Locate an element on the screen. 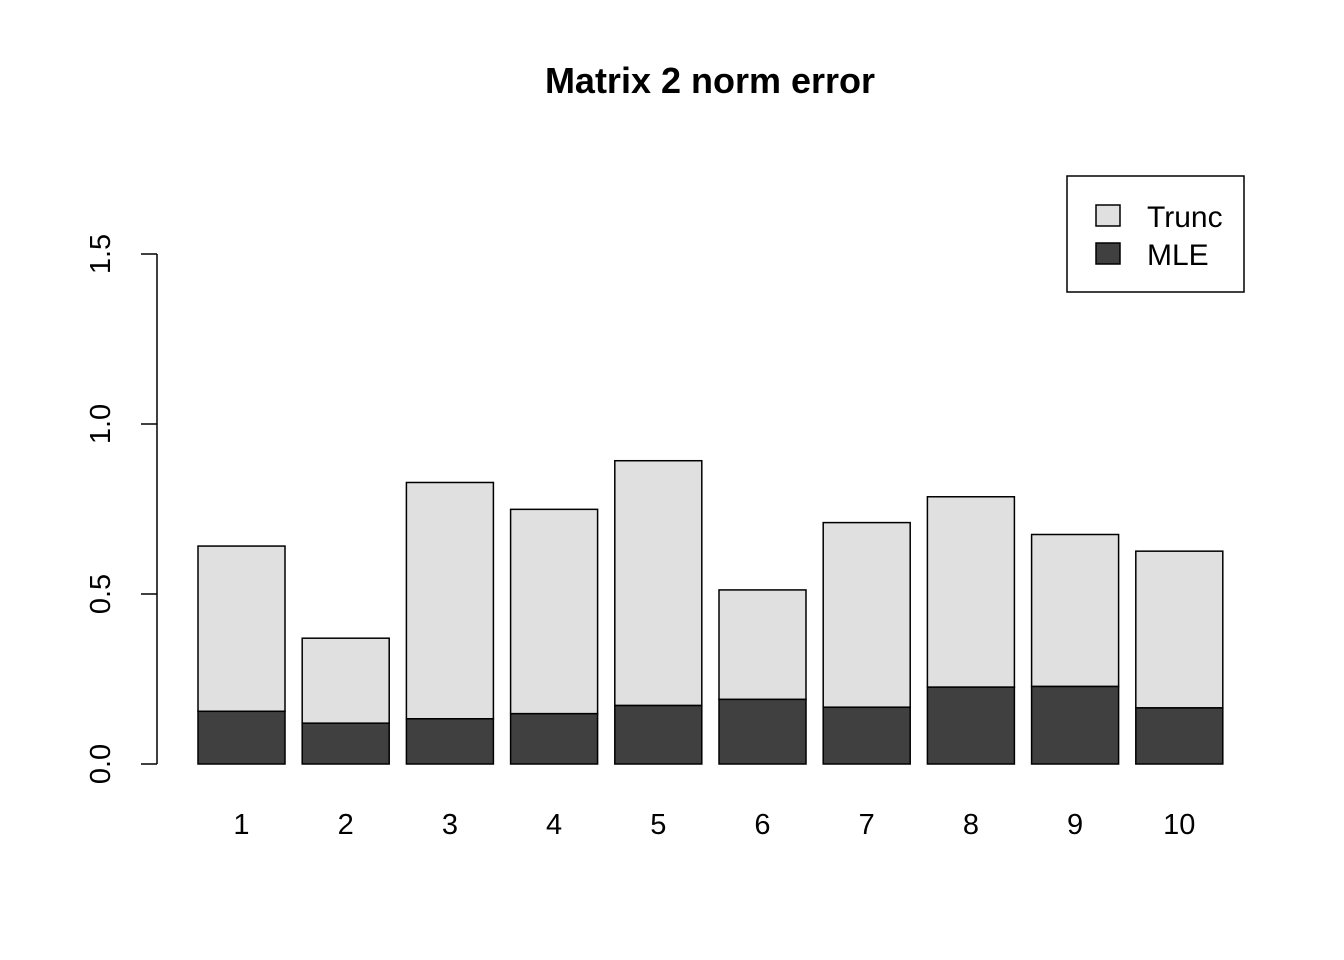 The width and height of the screenshot is (1344, 960). y-tick-label-1: 0.5 is located at coordinates (101, 594).